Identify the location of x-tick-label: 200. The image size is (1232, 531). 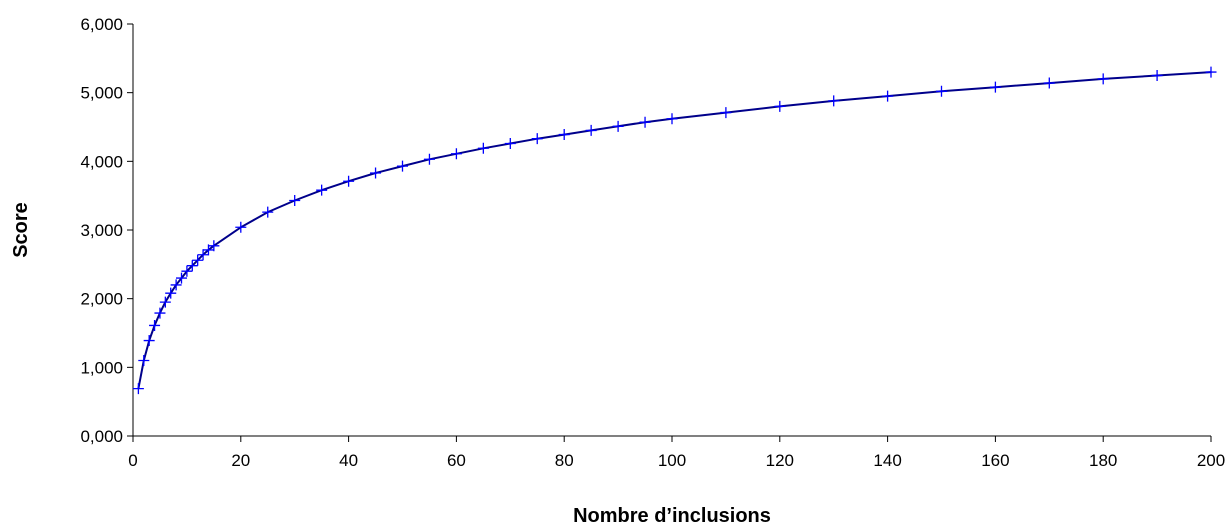
(1211, 460).